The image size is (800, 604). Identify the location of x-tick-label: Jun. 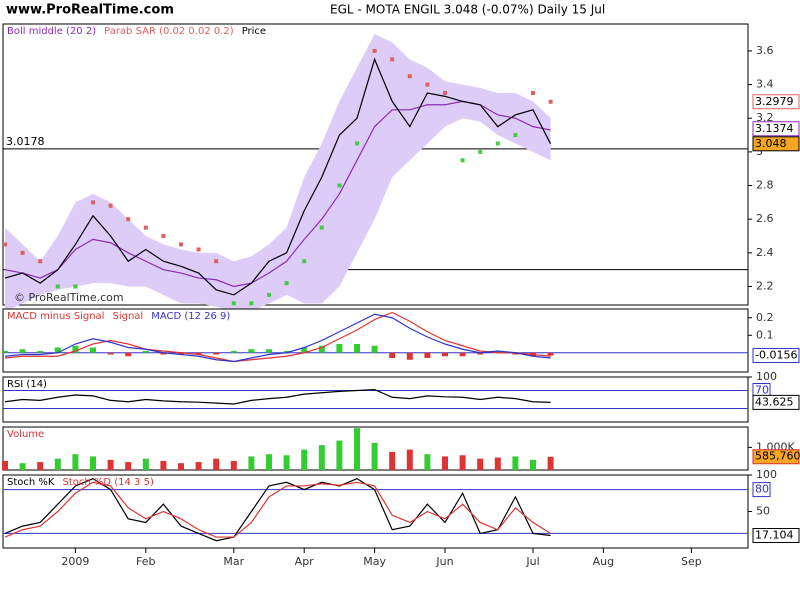
(444, 561).